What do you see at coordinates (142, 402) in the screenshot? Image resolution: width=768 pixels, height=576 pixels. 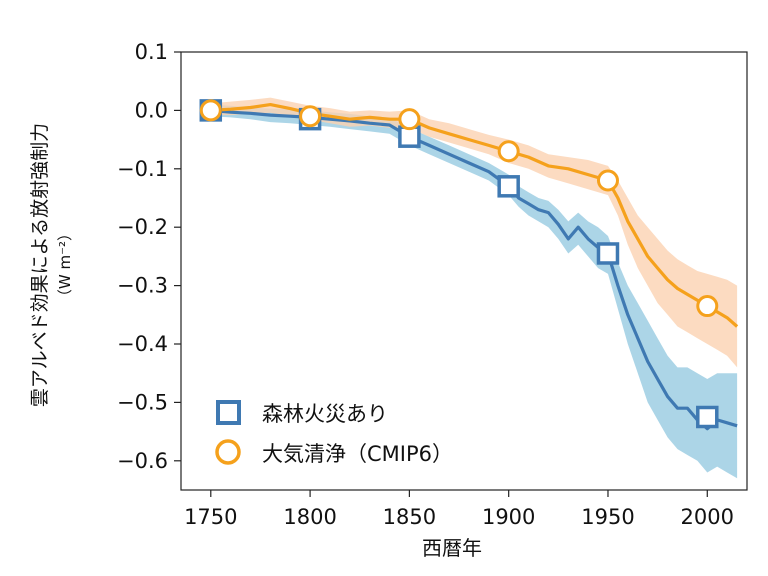 I see `y-tick-label: −0.5` at bounding box center [142, 402].